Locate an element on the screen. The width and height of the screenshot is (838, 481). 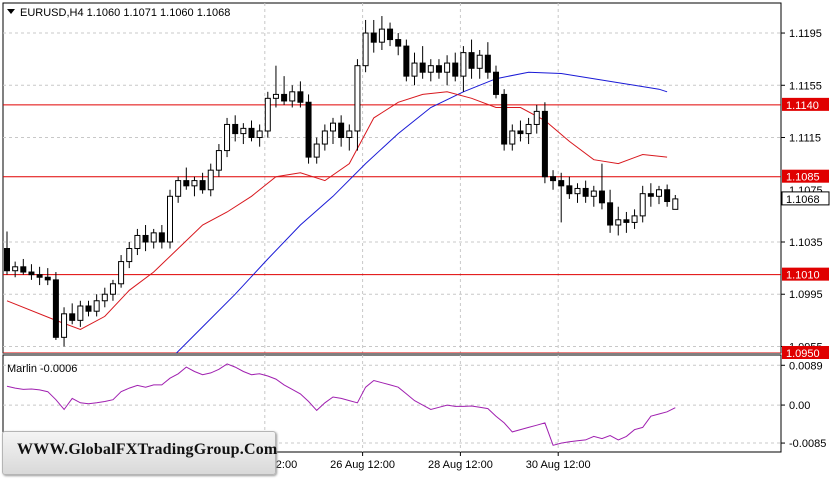
price-tick-label: 1.1115 is located at coordinates (805, 139).